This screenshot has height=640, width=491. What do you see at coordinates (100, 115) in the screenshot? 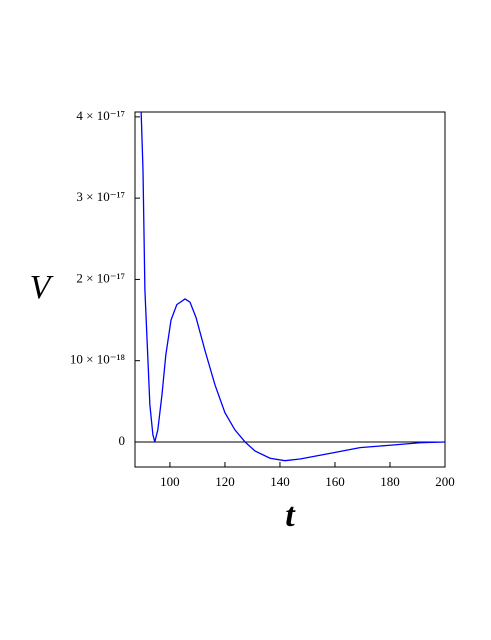
I see `y-tick-label: 4 × 10⁻¹⁷` at bounding box center [100, 115].